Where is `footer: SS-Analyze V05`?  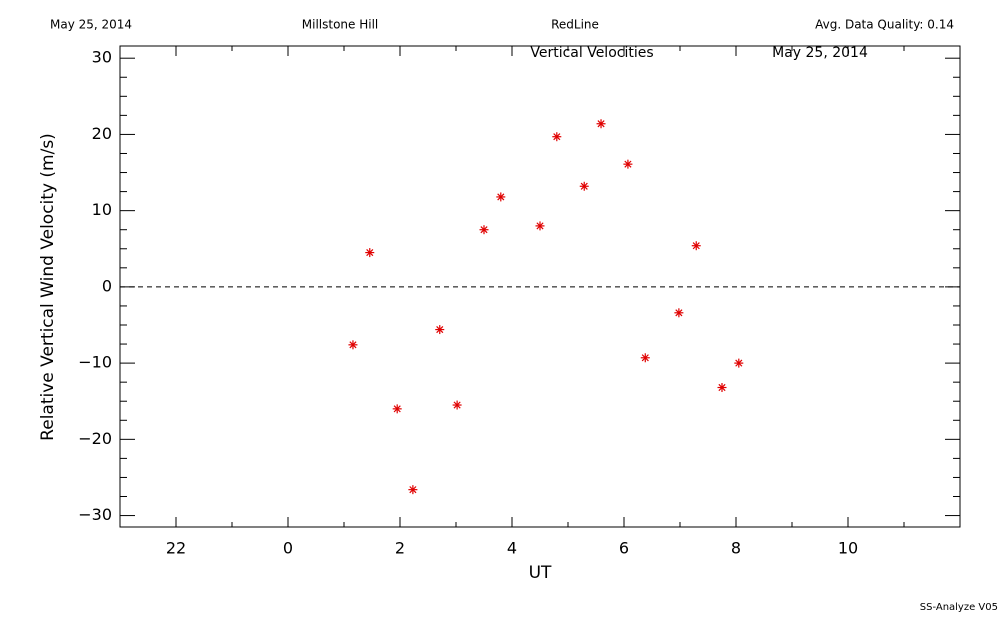
footer: SS-Analyze V05 is located at coordinates (959, 607).